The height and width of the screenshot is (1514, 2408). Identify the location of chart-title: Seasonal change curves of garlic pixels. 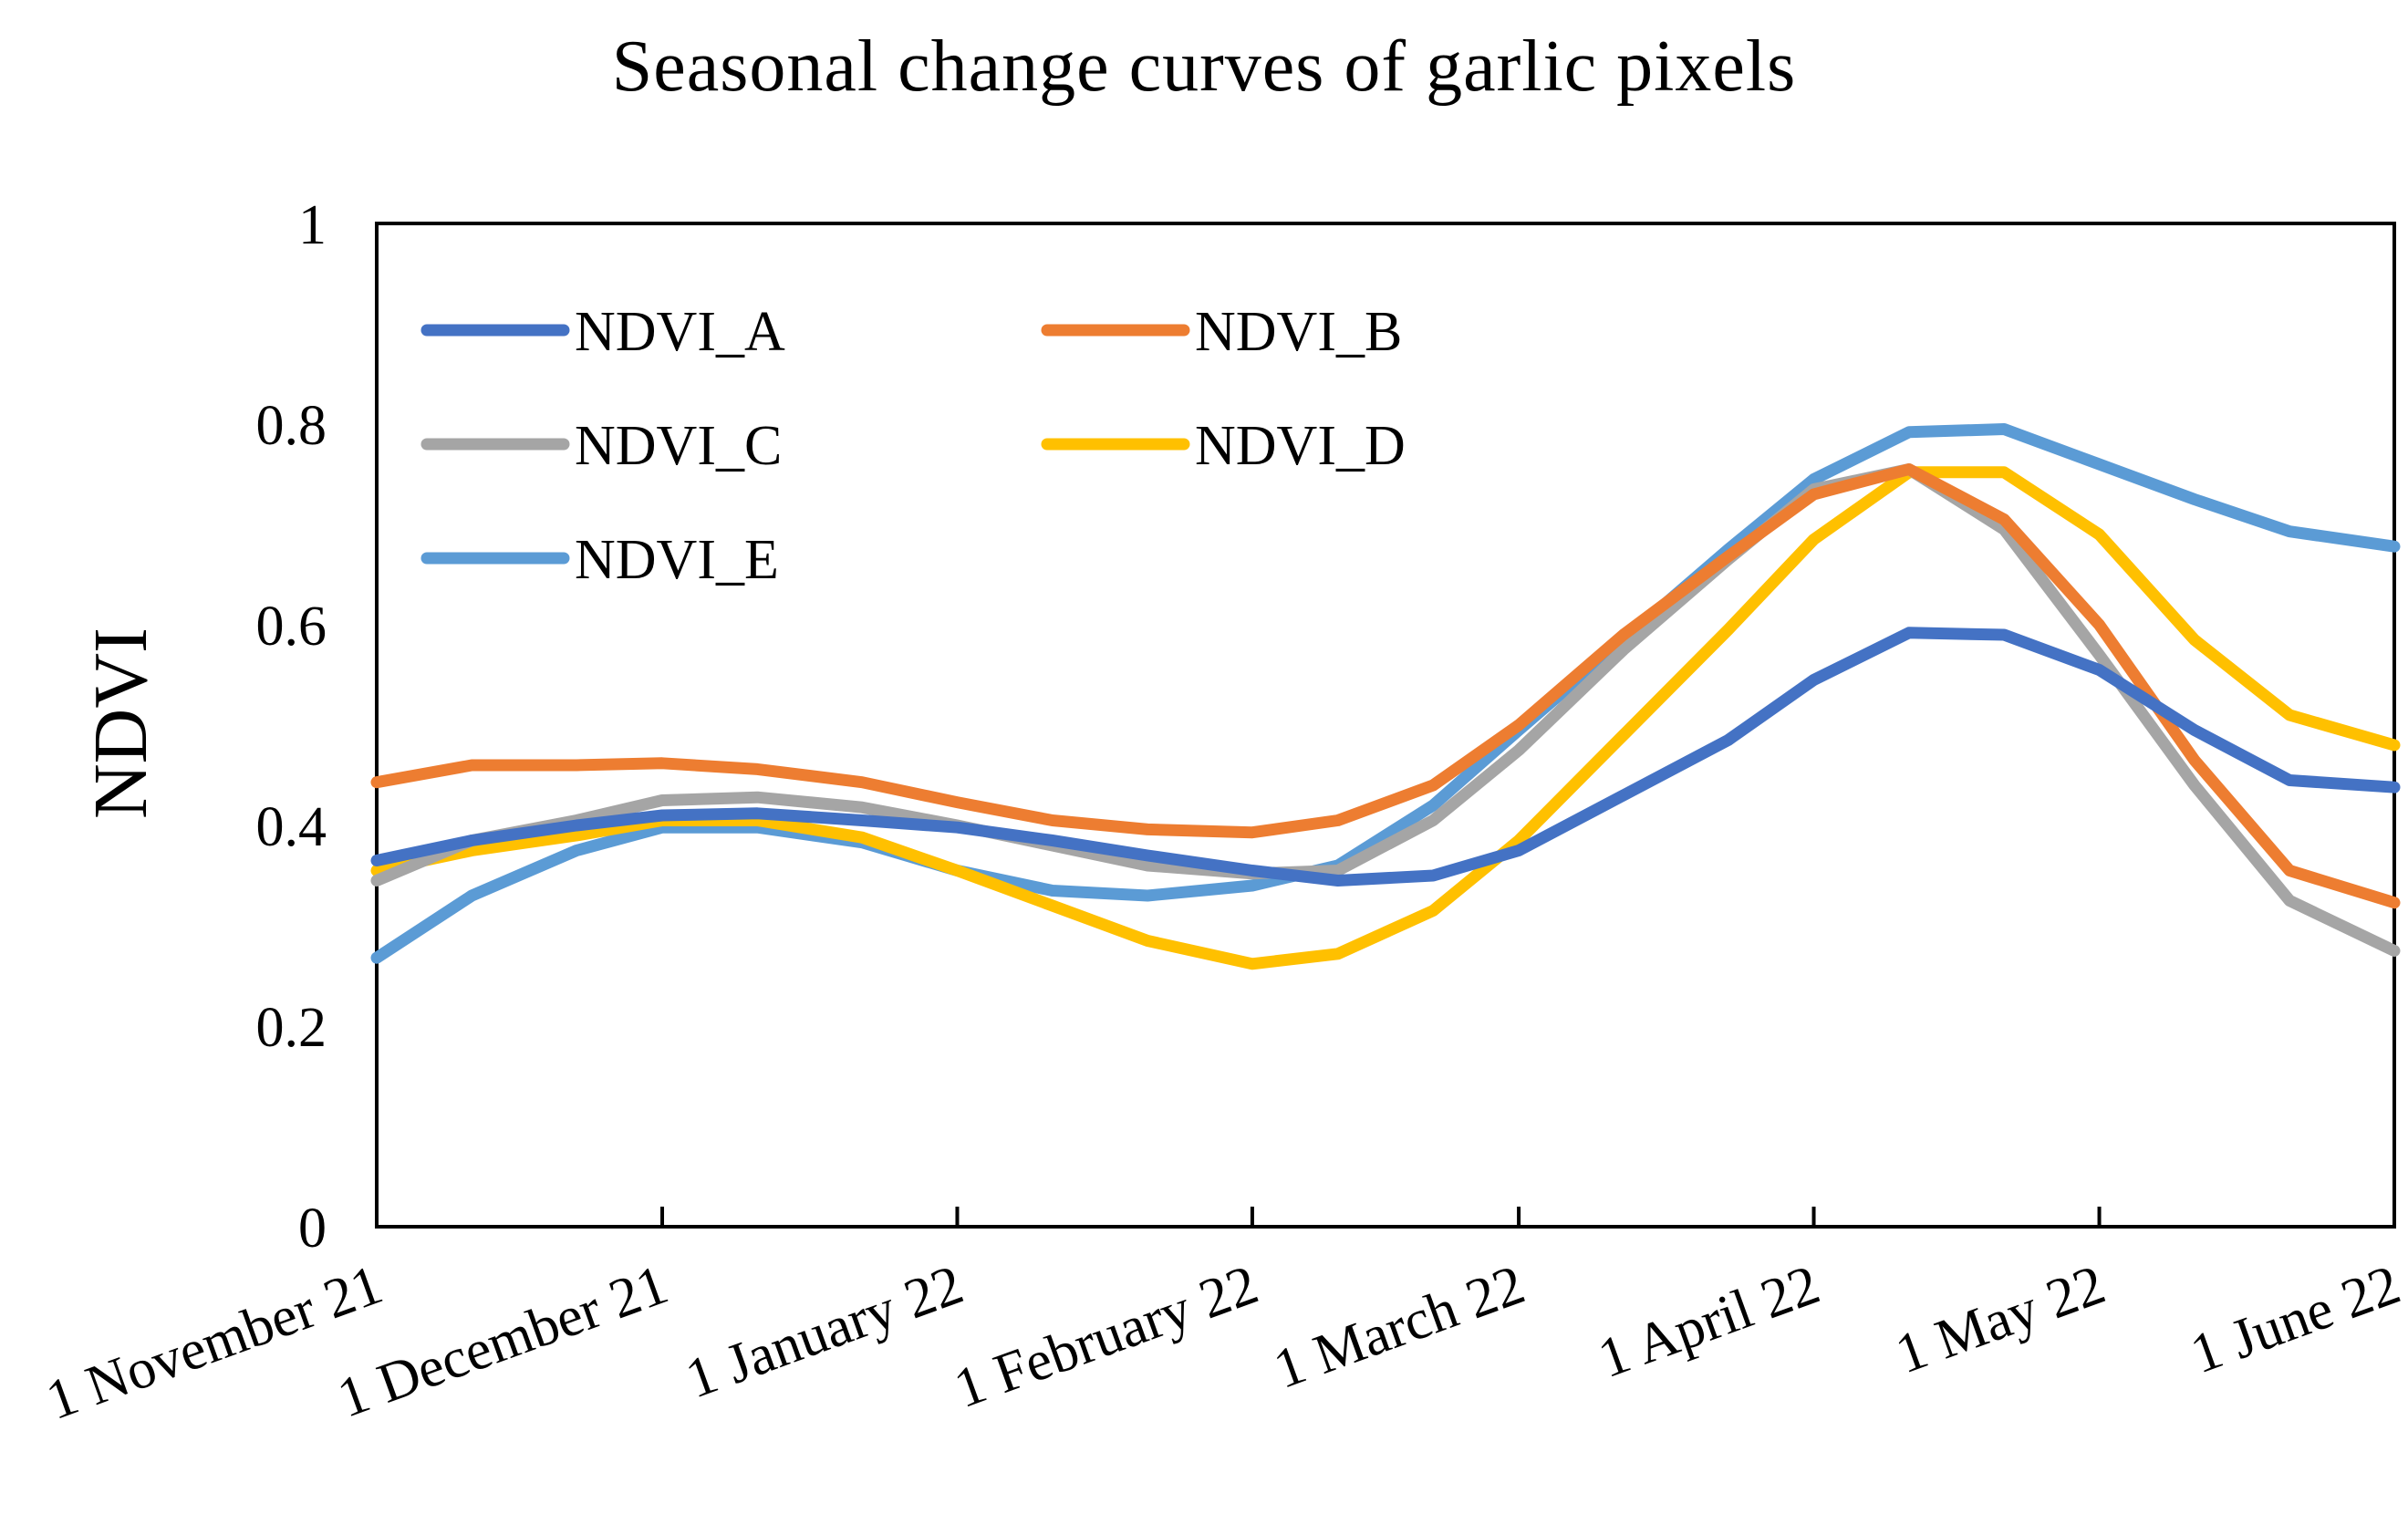
(1204, 66).